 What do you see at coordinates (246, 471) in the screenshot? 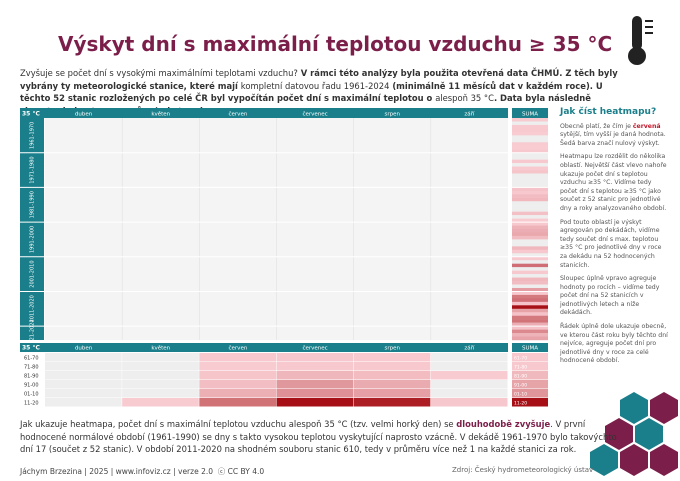
I see `license: CC BY 4.0` at bounding box center [246, 471].